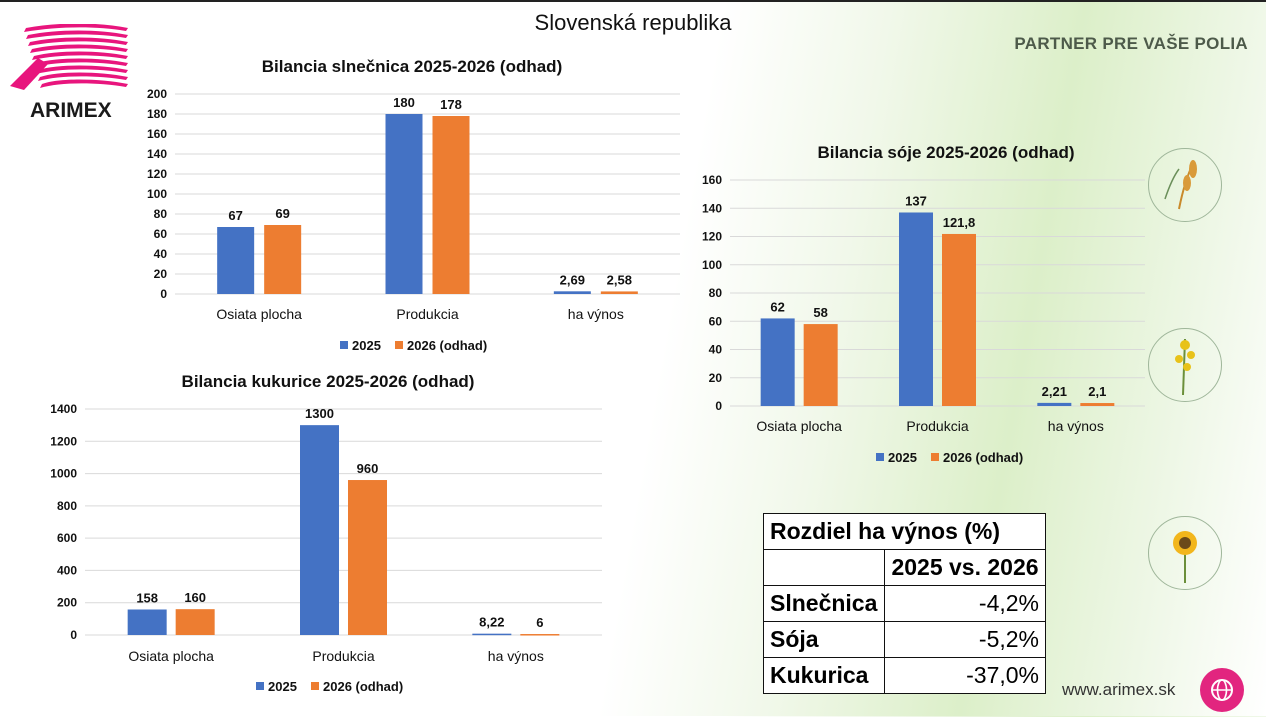 The width and height of the screenshot is (1266, 717). Describe the element at coordinates (1131, 43) in the screenshot. I see `tagline: PARTNER PRE VAŠE POLIA` at that location.